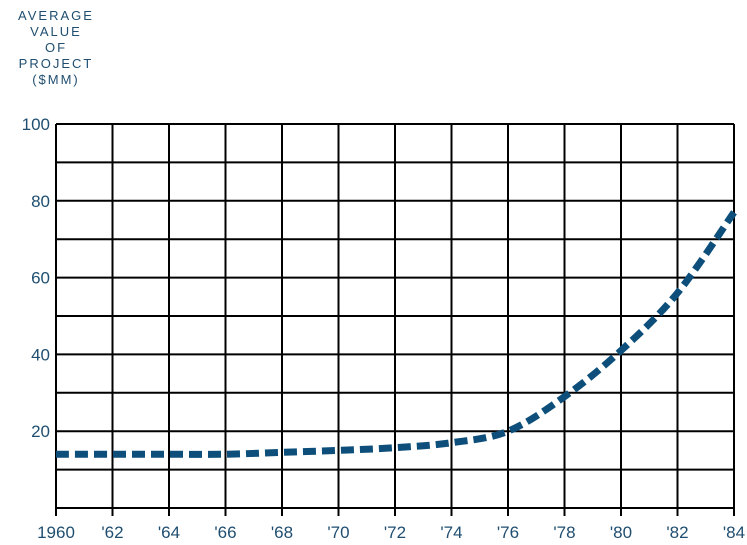  I want to click on x-tick-label: '78, so click(564, 532).